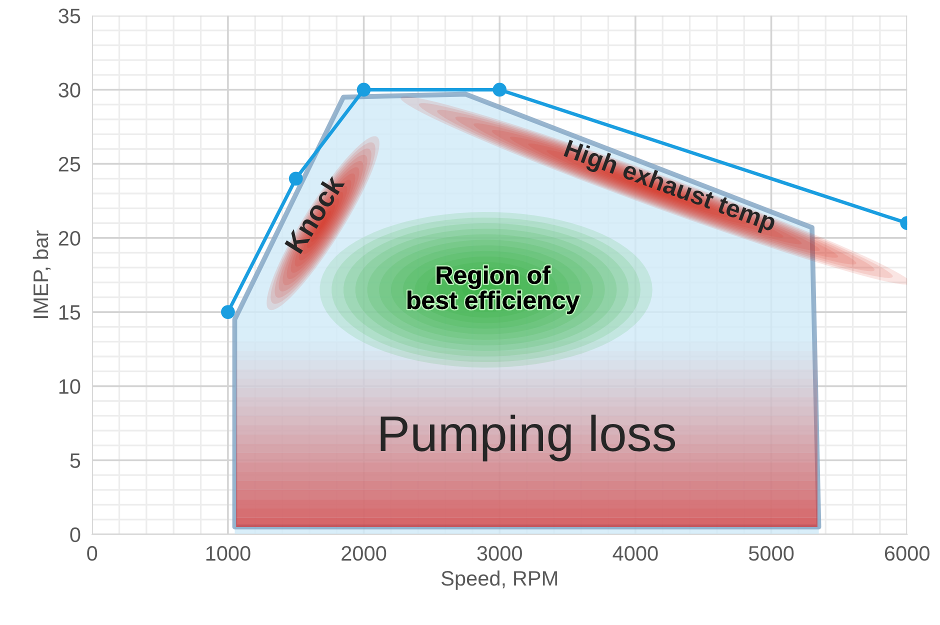  I want to click on x-axis-title: Speed, RPM, so click(499, 580).